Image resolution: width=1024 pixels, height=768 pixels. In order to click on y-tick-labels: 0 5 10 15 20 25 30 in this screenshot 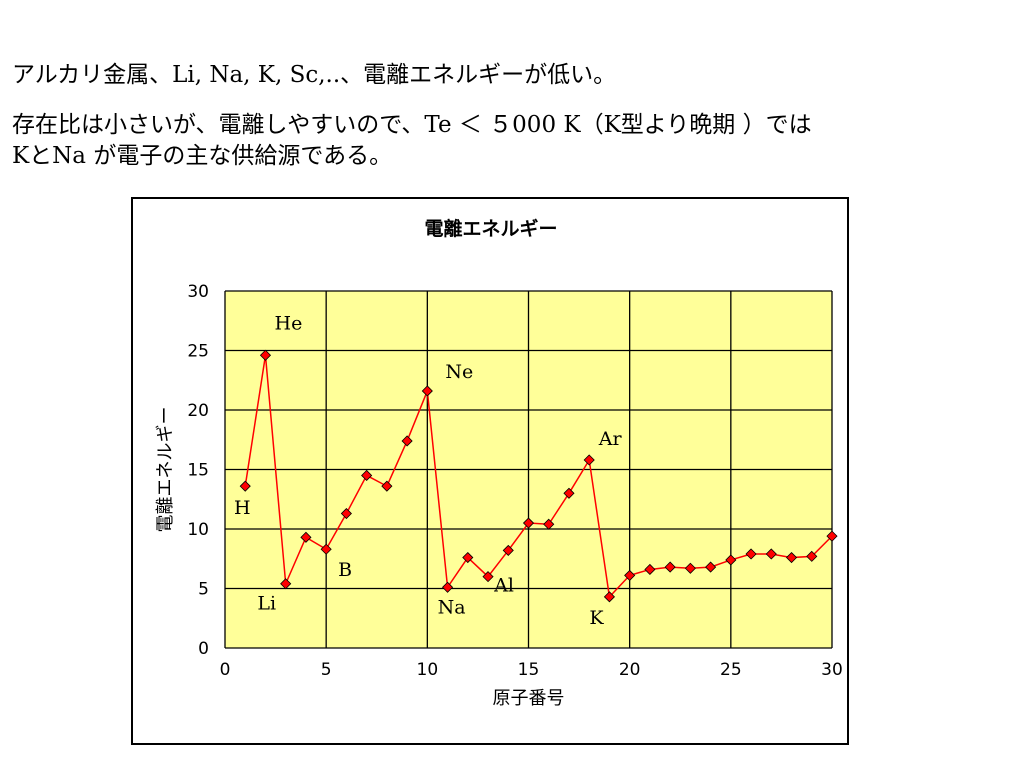, I will do `click(198, 470)`.